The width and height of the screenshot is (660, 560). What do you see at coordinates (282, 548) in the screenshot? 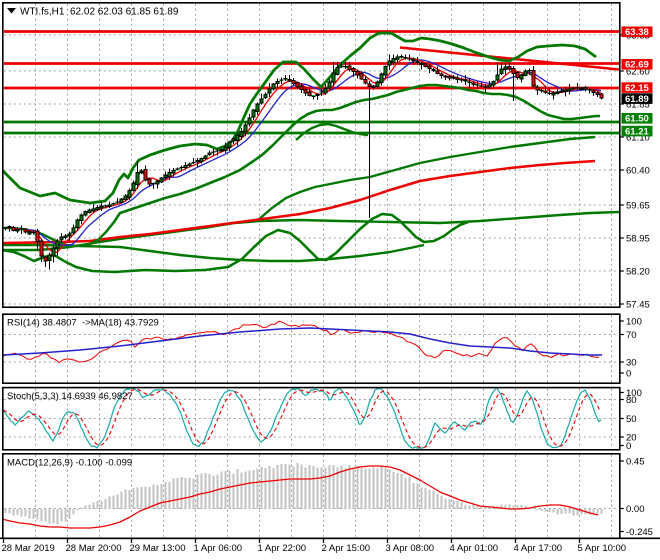
I see `svg-text: 1 Apr 22:00` at bounding box center [282, 548].